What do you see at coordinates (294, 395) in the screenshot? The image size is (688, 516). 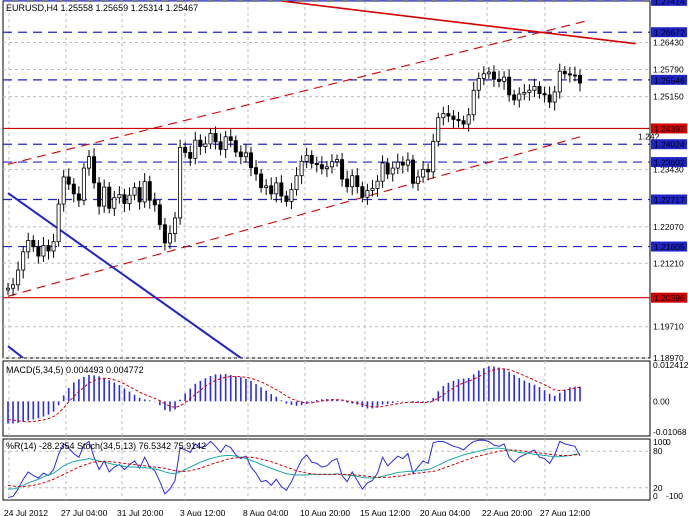 I see `macd-signal-line` at bounding box center [294, 395].